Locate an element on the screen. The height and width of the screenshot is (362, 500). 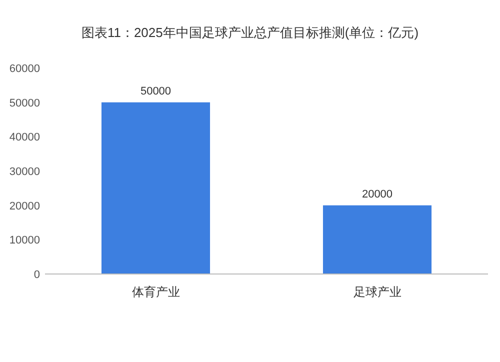
y-tick-label: 20000 is located at coordinates (24, 206).